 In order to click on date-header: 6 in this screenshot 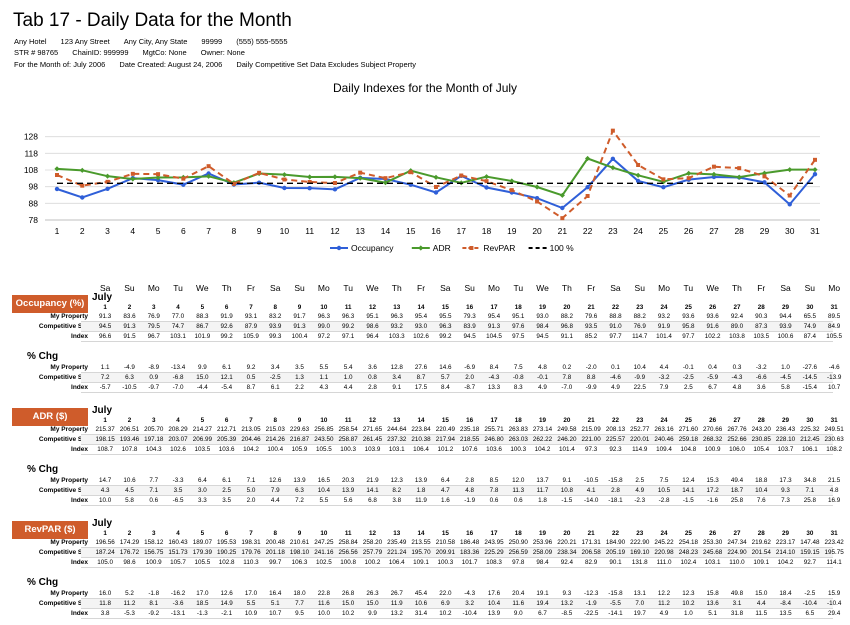, I will do `click(226, 307)`.